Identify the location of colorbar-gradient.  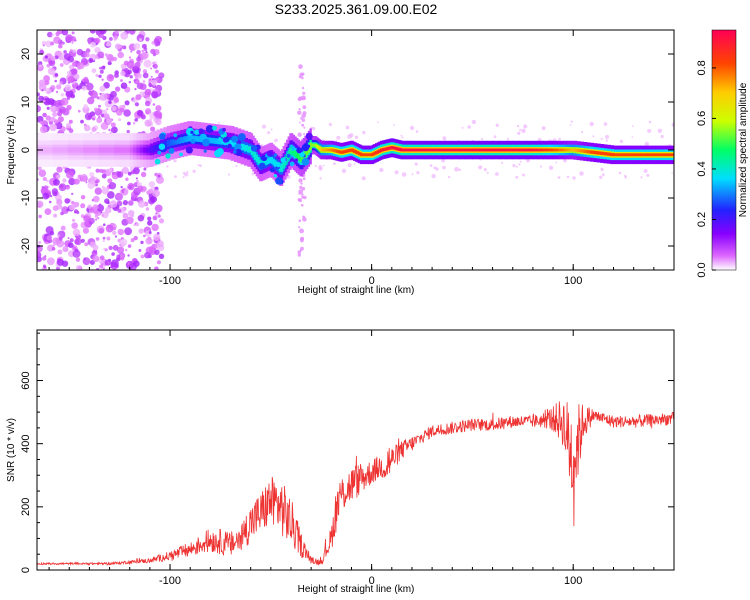
(724, 150).